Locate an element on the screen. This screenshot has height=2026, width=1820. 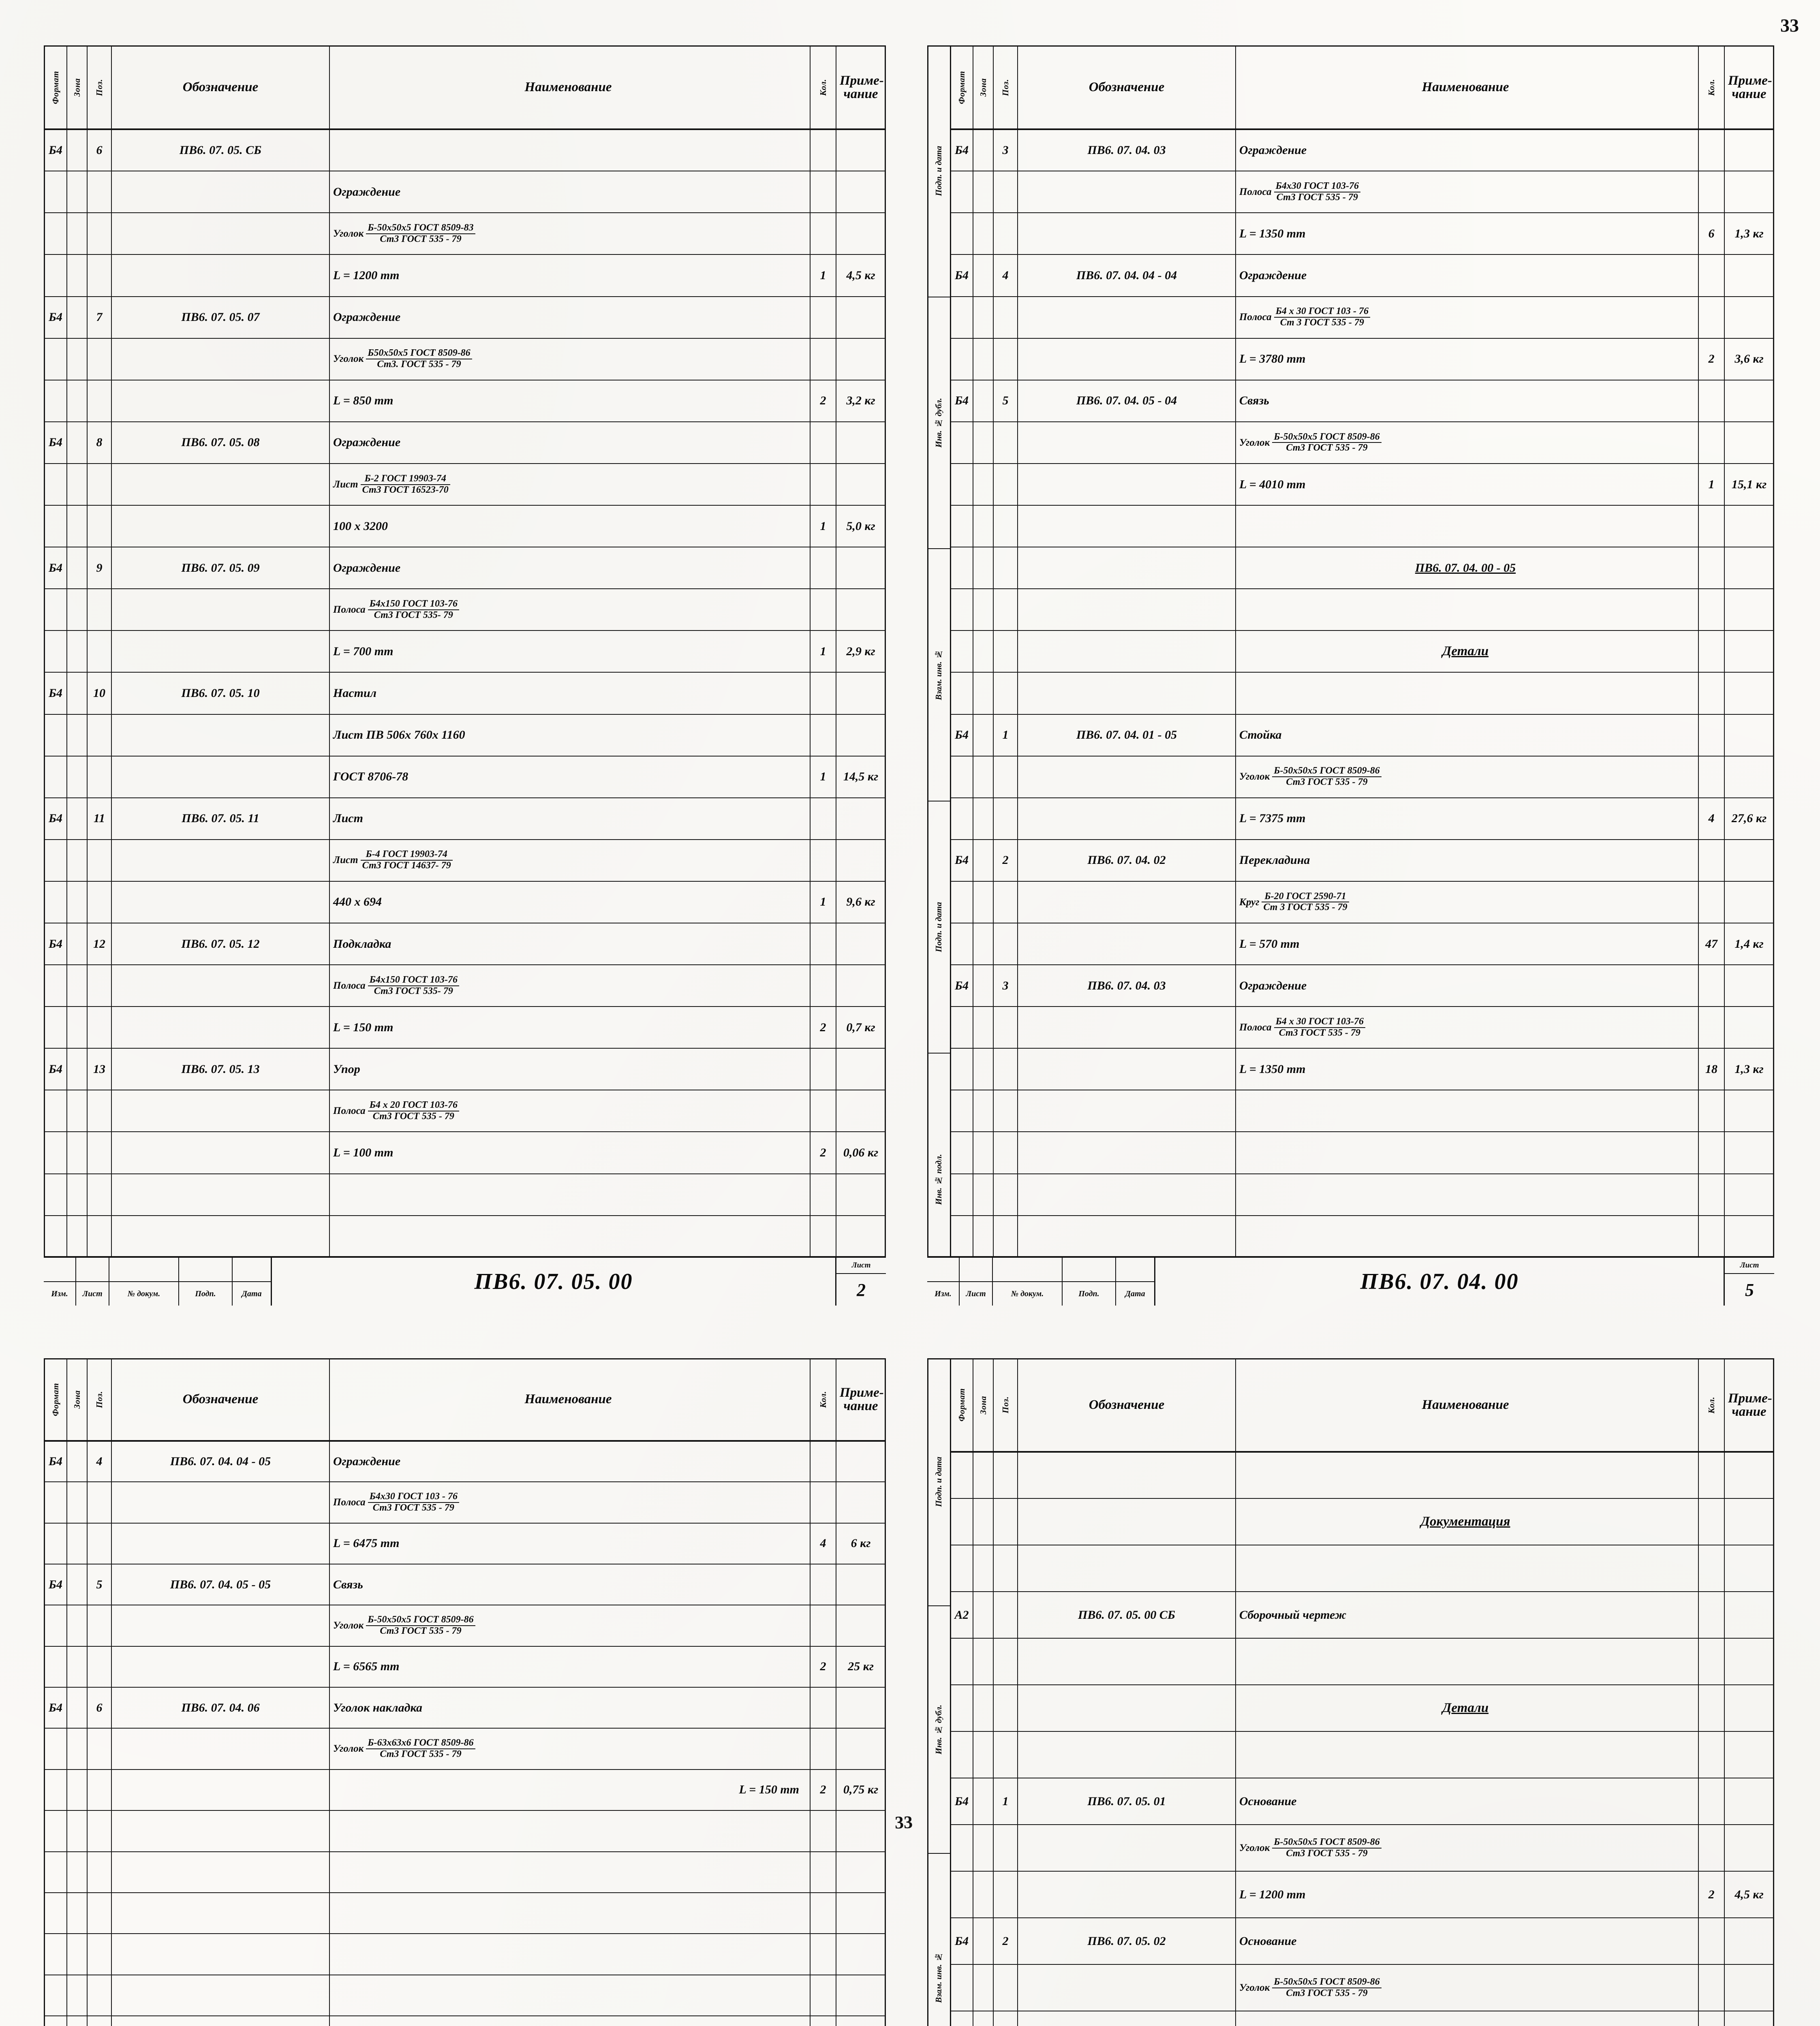
material-standard-fraction: Б-2 ГОСТ 19903-74 Ст3 ГОСТ 16523-70 is located at coordinates (405, 484).